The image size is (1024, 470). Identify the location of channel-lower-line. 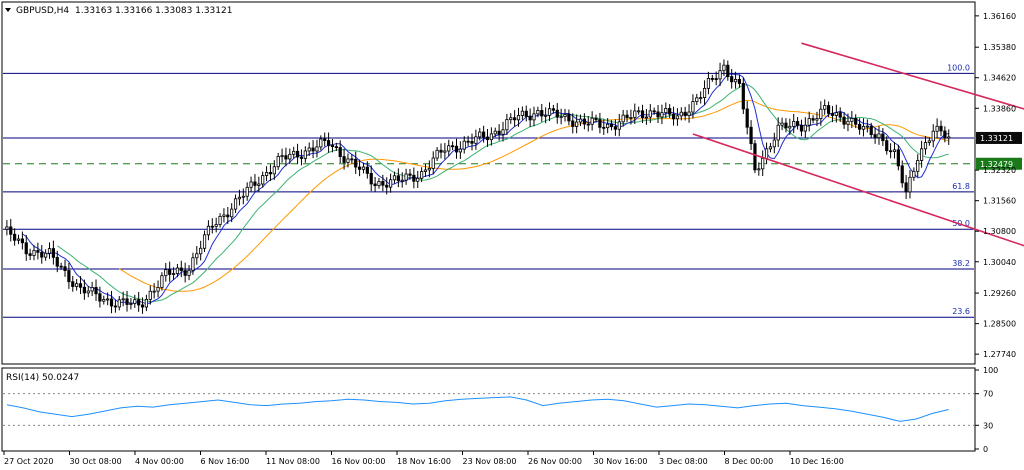
(858, 213).